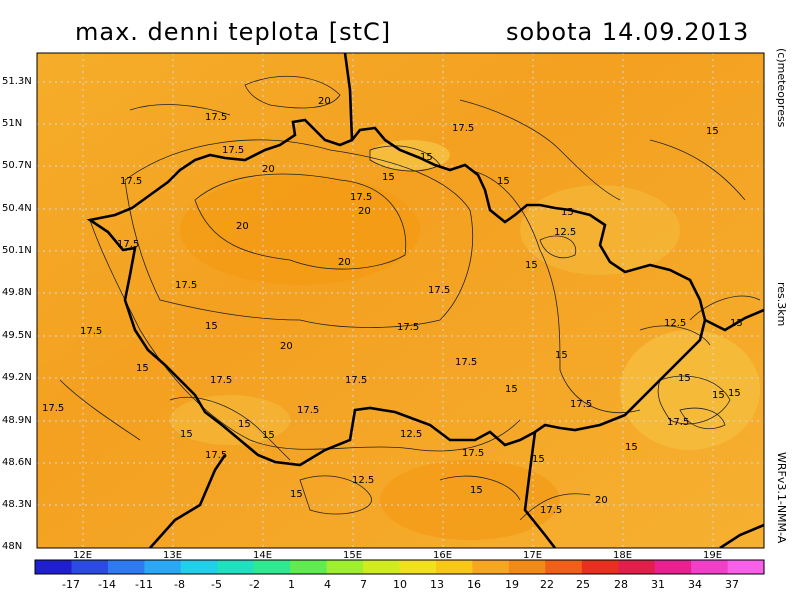 The width and height of the screenshot is (800, 600). Describe the element at coordinates (512, 584) in the screenshot. I see `colorbar-tick: 19` at that location.